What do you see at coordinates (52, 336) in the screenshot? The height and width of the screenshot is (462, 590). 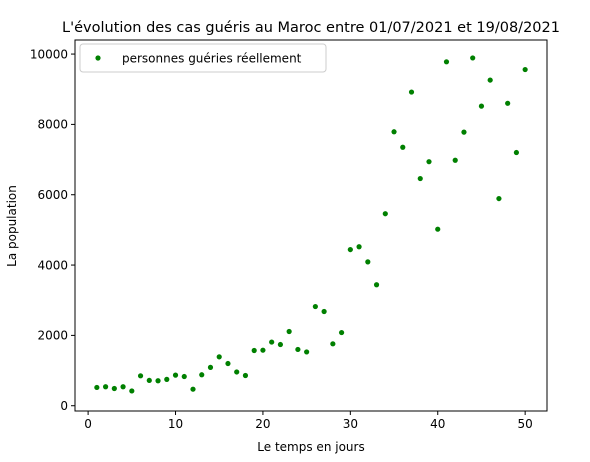 I see `y-tick-label: 2000` at bounding box center [52, 336].